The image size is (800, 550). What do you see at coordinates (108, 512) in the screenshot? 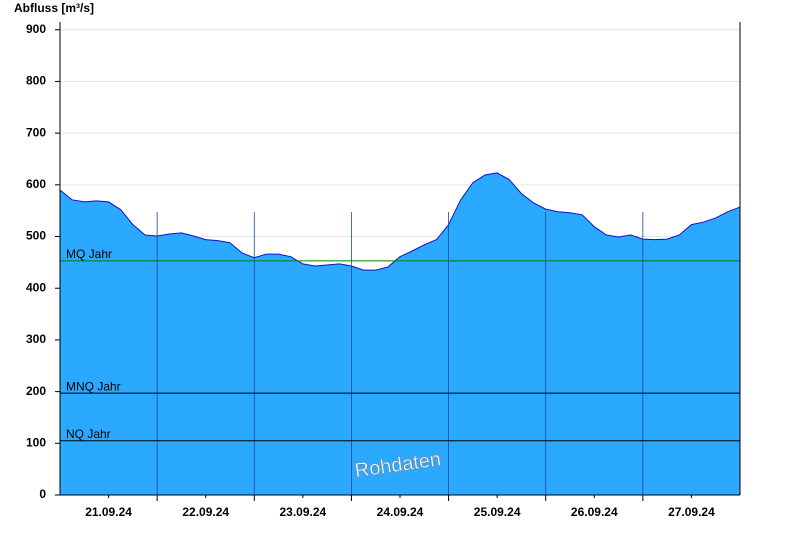
I see `x-tick-label: 21.09.24` at bounding box center [108, 512].